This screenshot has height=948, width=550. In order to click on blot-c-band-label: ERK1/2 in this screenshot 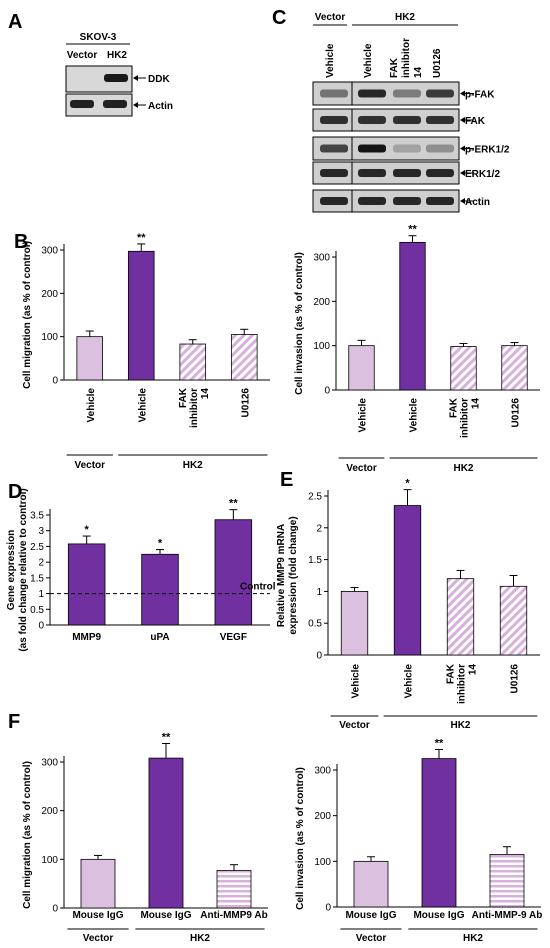, I will do `click(482, 174)`.